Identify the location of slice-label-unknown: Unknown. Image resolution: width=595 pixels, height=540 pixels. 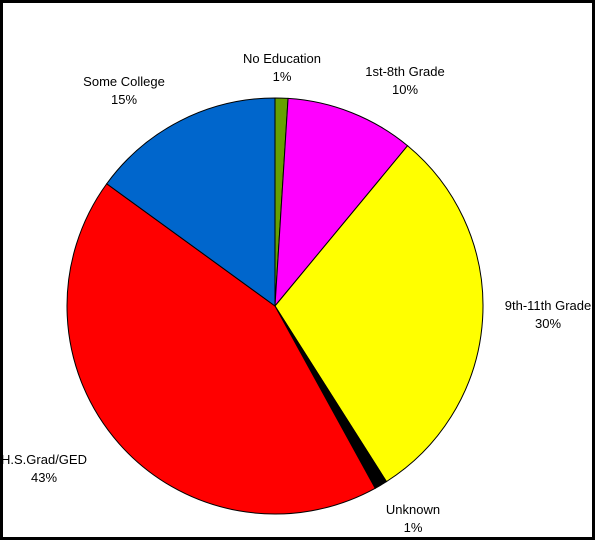
(413, 509).